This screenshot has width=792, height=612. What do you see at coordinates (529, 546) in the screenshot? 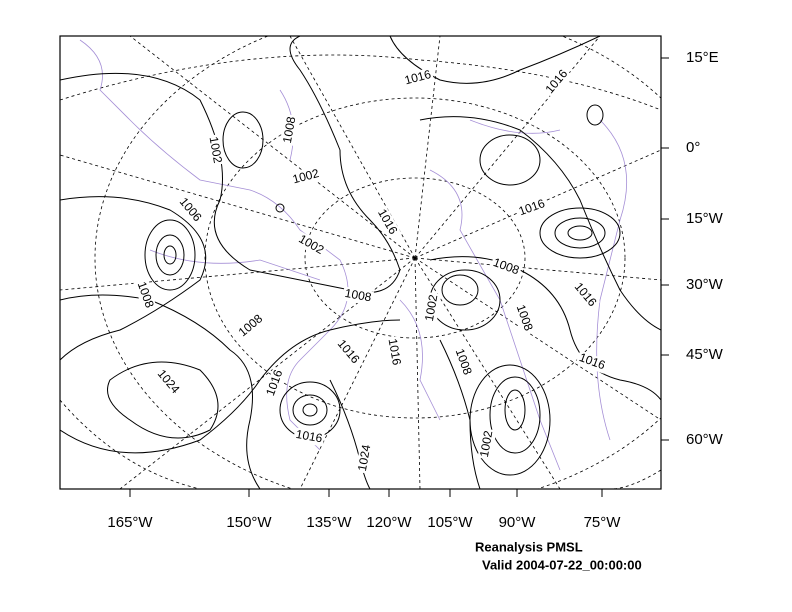
I see `map-title: Reanalysis PMSL` at bounding box center [529, 546].